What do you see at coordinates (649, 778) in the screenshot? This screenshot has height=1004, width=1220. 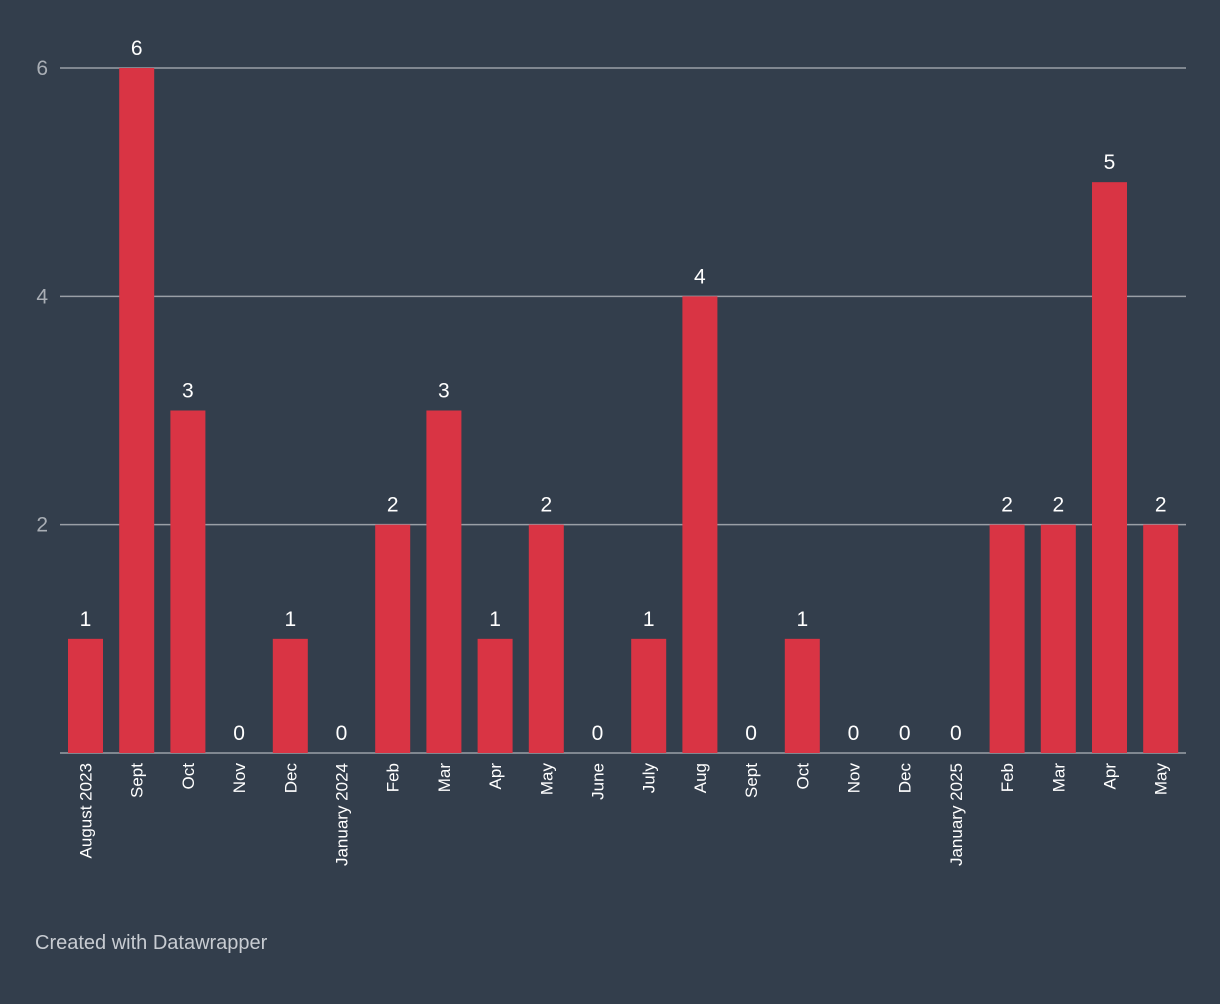 I see `x-tick-label: July` at bounding box center [649, 778].